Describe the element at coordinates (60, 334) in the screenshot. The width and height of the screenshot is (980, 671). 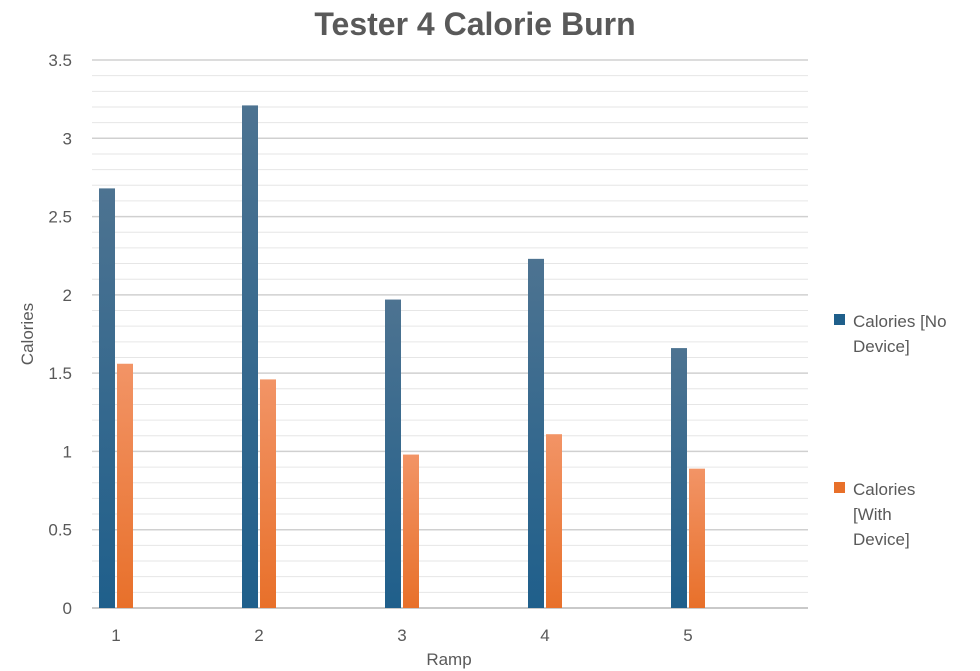
I see `y-axis-ticks: 0 0.5 1 1.5 2 2.5 3 3.5` at that location.